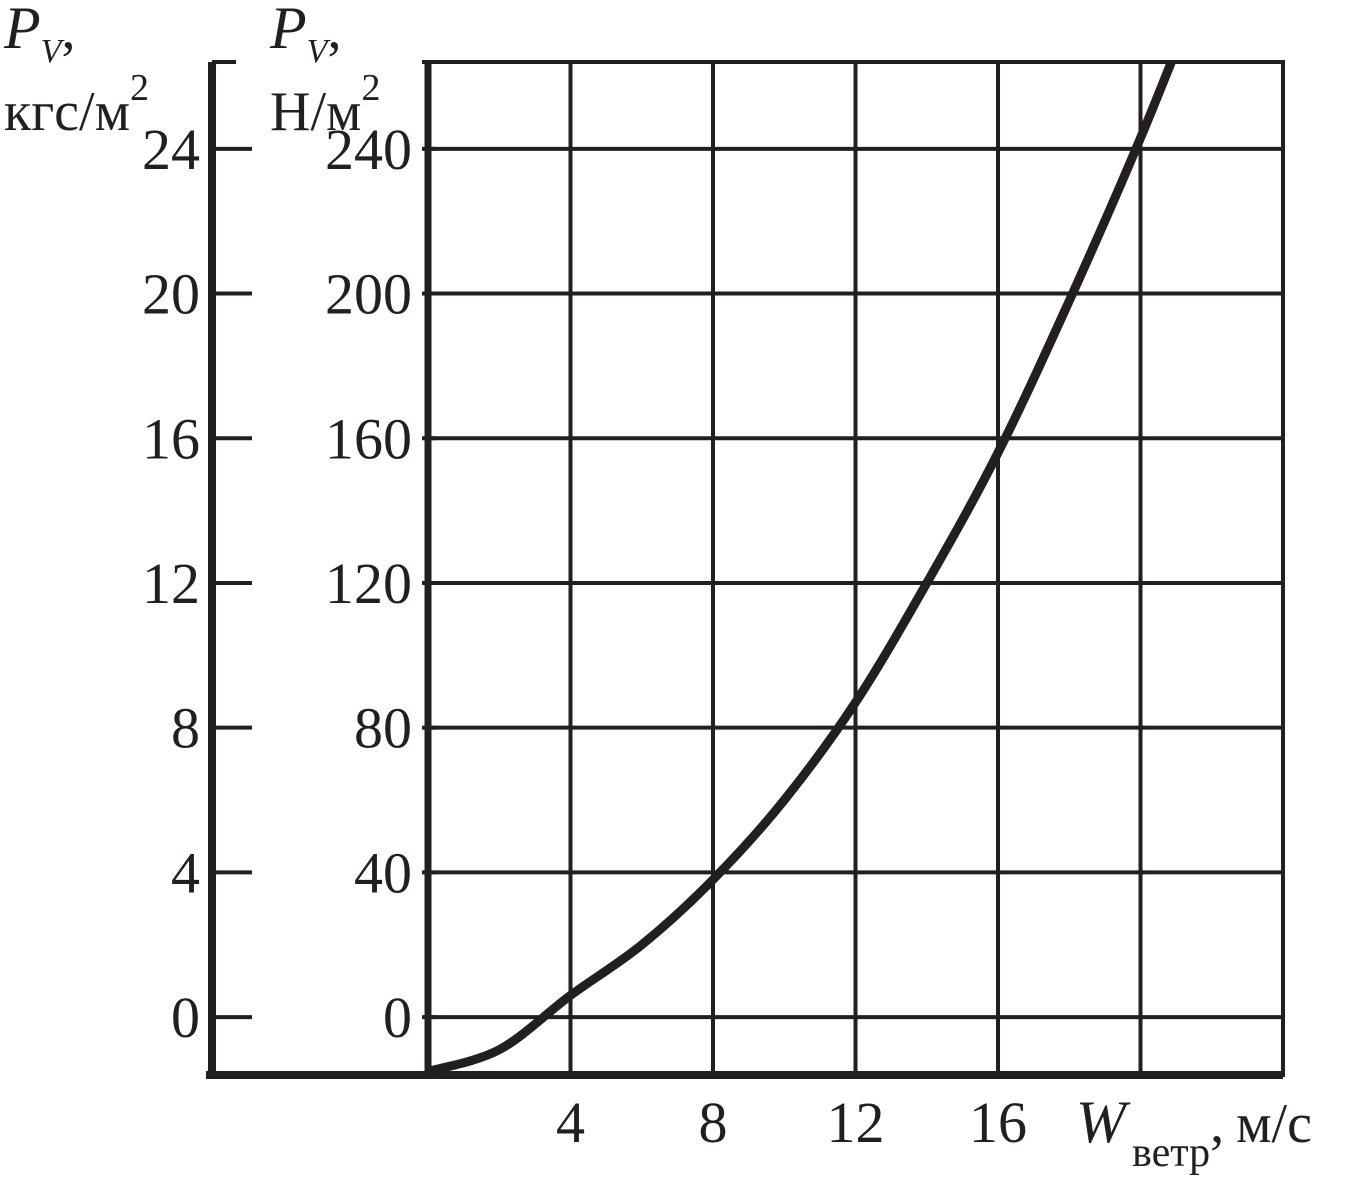  I want to click on left-axis-title: PV,, so click(39, 35).